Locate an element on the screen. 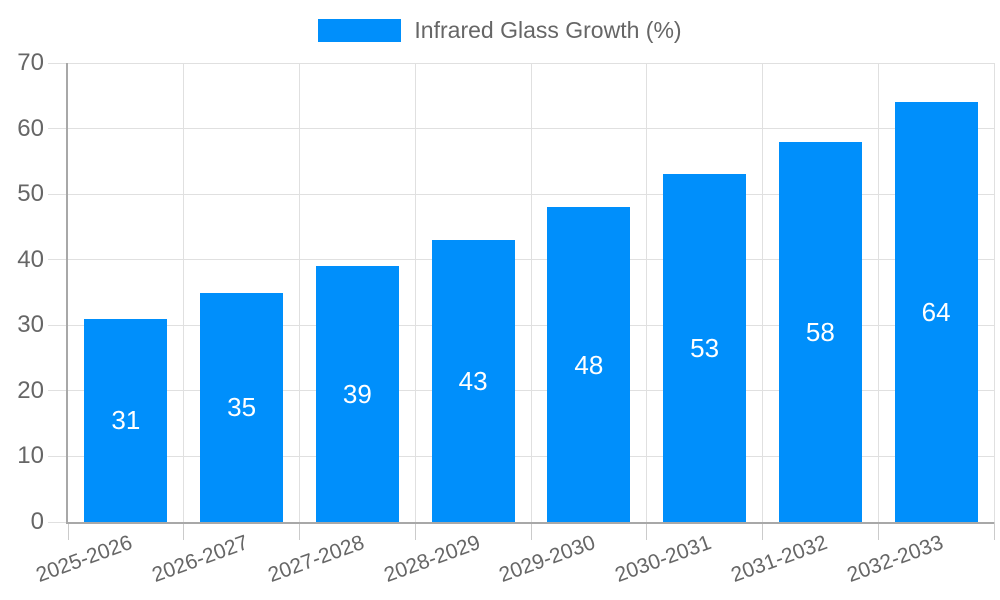 The height and width of the screenshot is (600, 1000). bar-value-label: 58 is located at coordinates (820, 331).